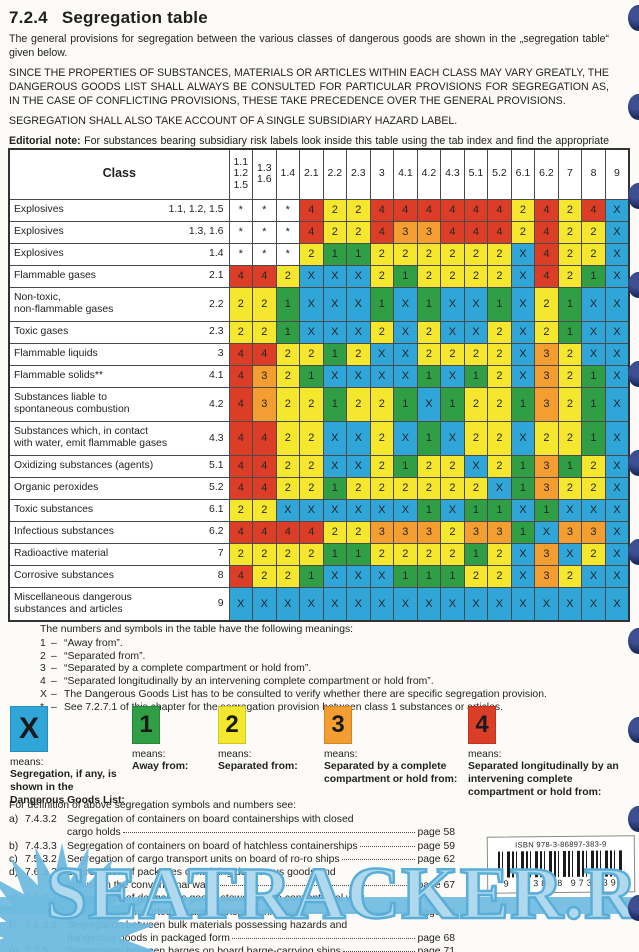 The width and height of the screenshot is (639, 952). Describe the element at coordinates (43, 656) in the screenshot. I see `meaning-symbol: 2` at that location.